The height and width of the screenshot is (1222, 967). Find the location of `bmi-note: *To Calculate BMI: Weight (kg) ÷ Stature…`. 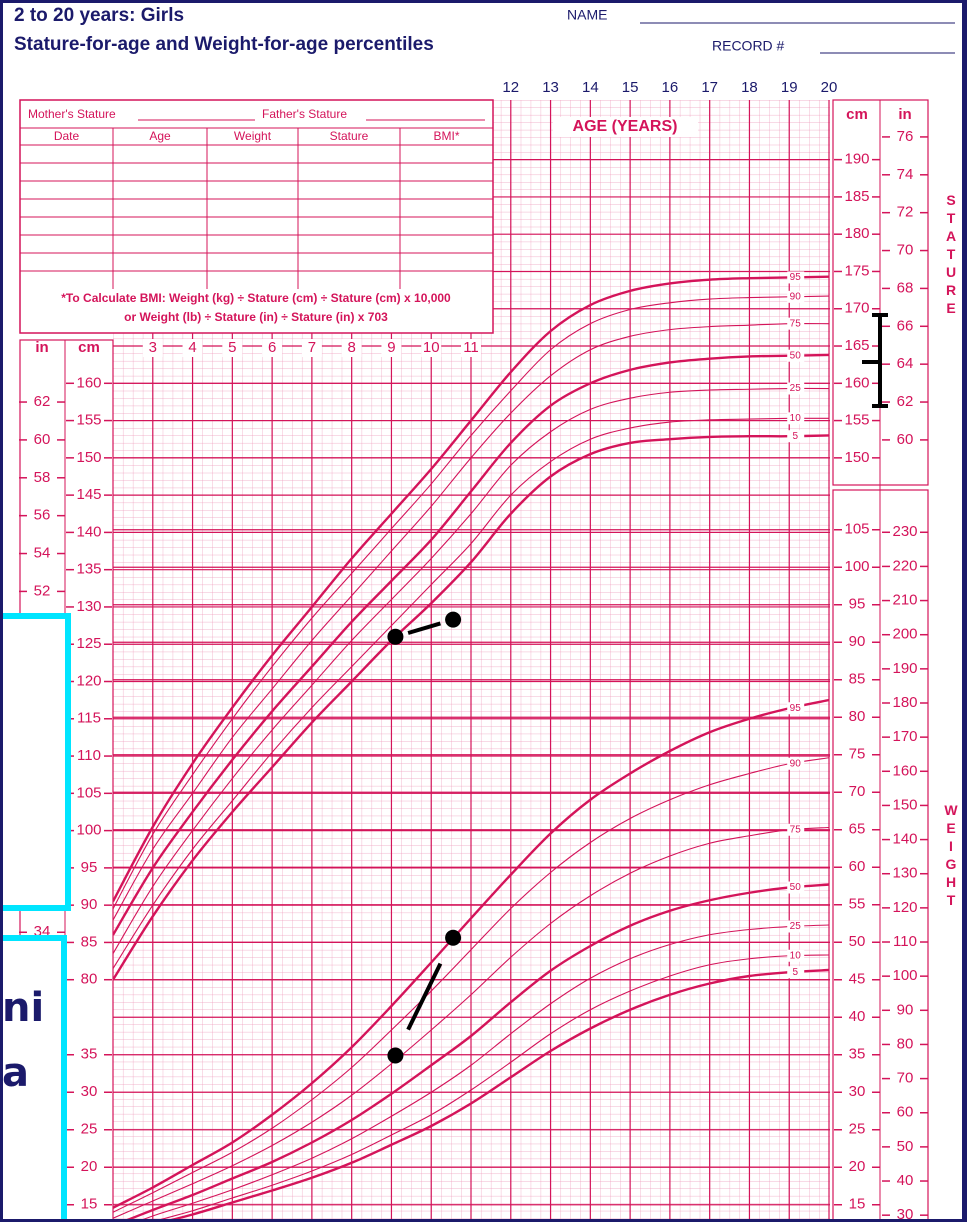

bmi-note: *To Calculate BMI: Weight (kg) ÷ Stature… is located at coordinates (256, 298).